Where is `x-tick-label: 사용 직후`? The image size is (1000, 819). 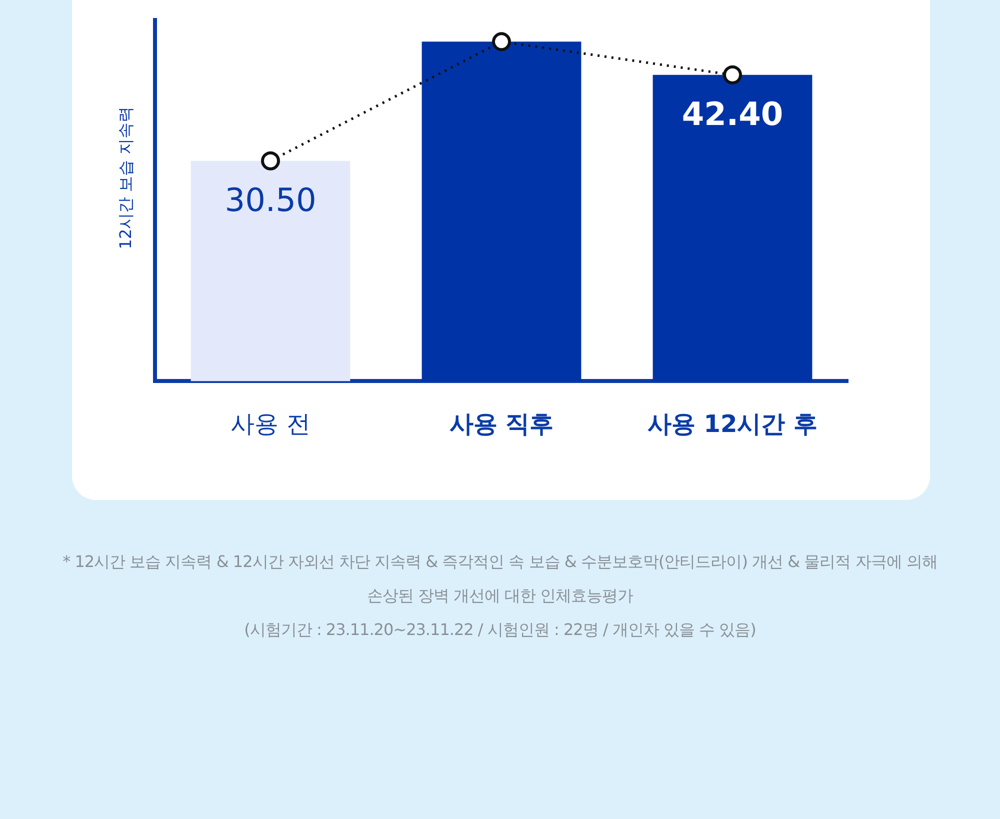
x-tick-label: 사용 직후 is located at coordinates (501, 424).